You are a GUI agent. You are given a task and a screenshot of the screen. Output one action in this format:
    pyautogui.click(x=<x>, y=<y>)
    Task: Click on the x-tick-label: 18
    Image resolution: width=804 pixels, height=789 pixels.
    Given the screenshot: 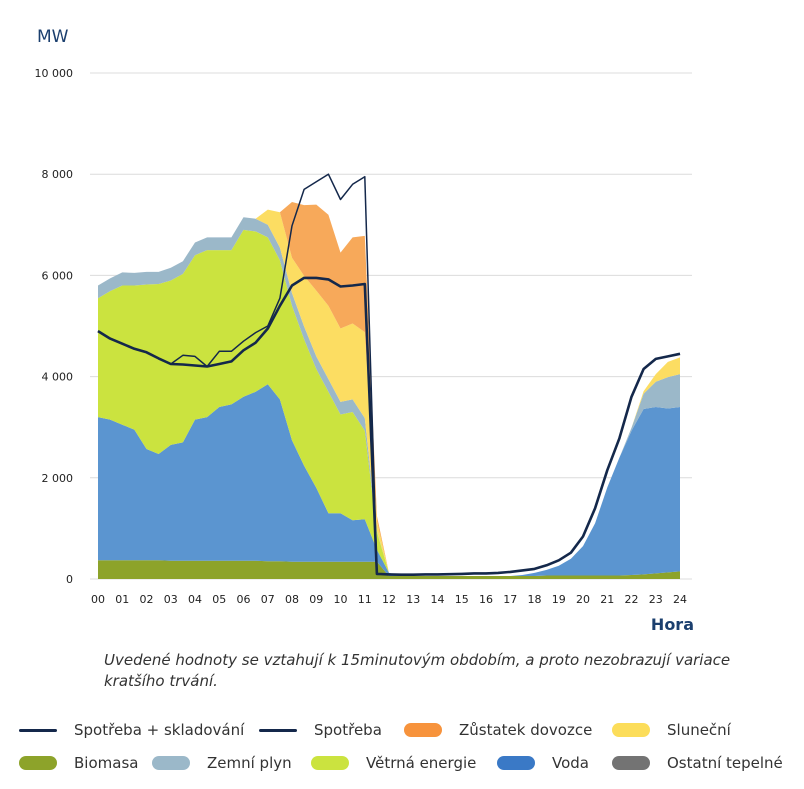 What is the action you would take?
    pyautogui.click(x=535, y=599)
    